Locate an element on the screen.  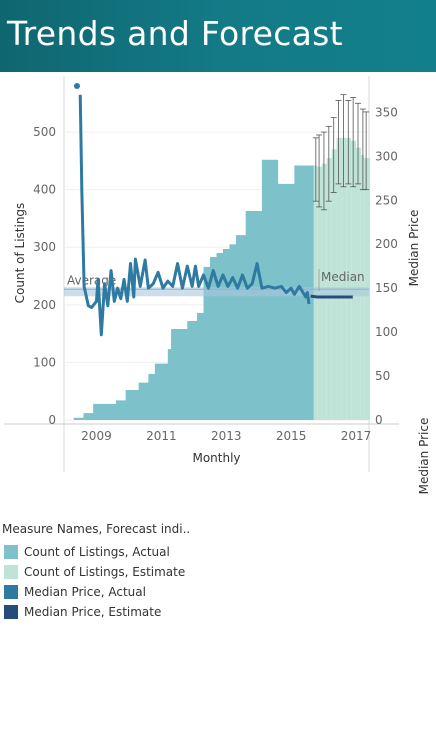
x-tick-label: 2009 is located at coordinates (96, 436).